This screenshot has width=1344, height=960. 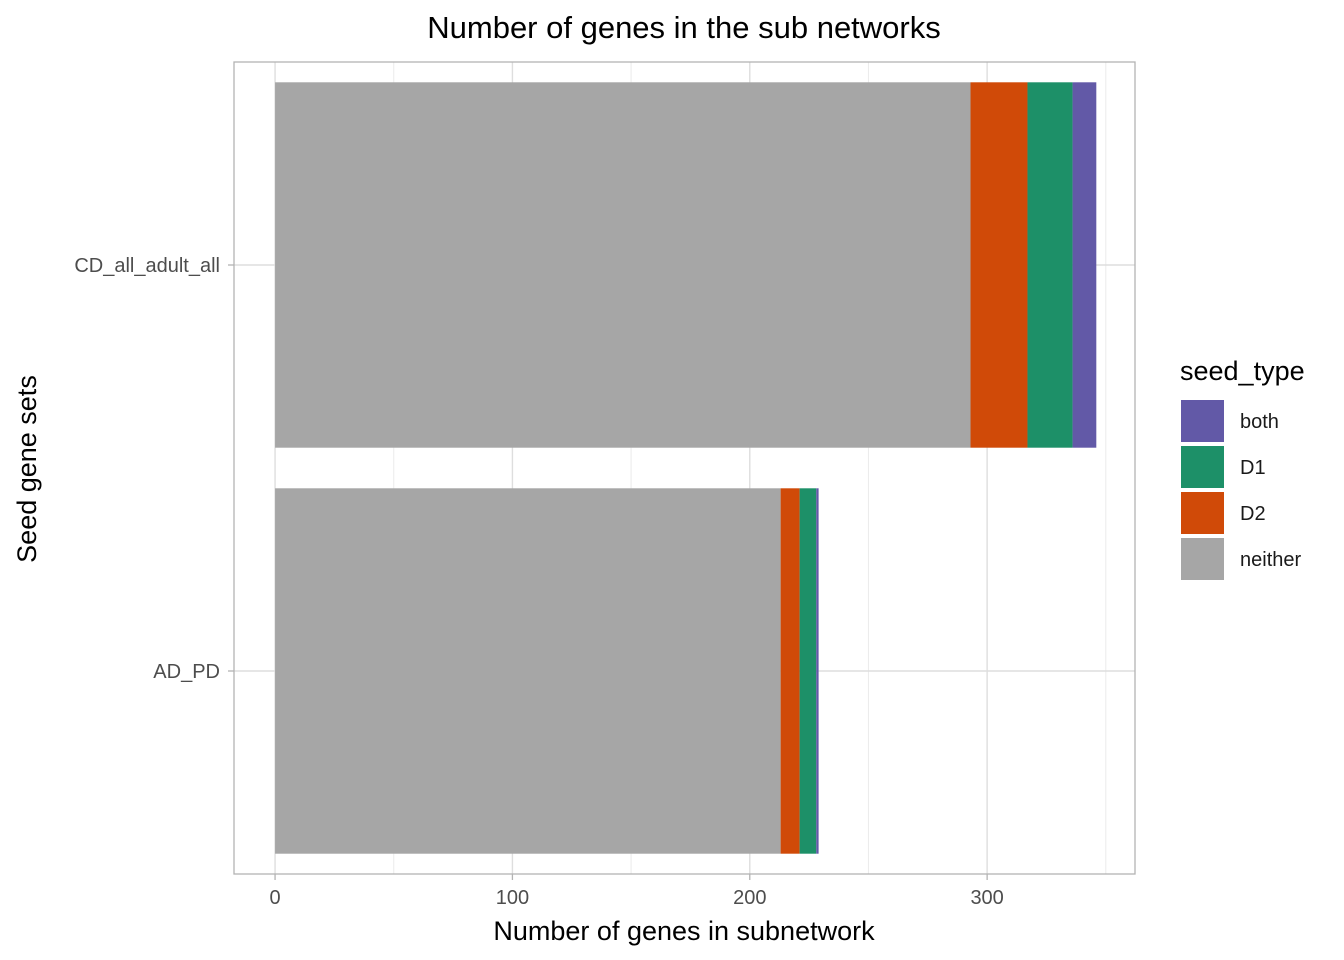 What do you see at coordinates (528, 671) in the screenshot?
I see `bar-segment-neither` at bounding box center [528, 671].